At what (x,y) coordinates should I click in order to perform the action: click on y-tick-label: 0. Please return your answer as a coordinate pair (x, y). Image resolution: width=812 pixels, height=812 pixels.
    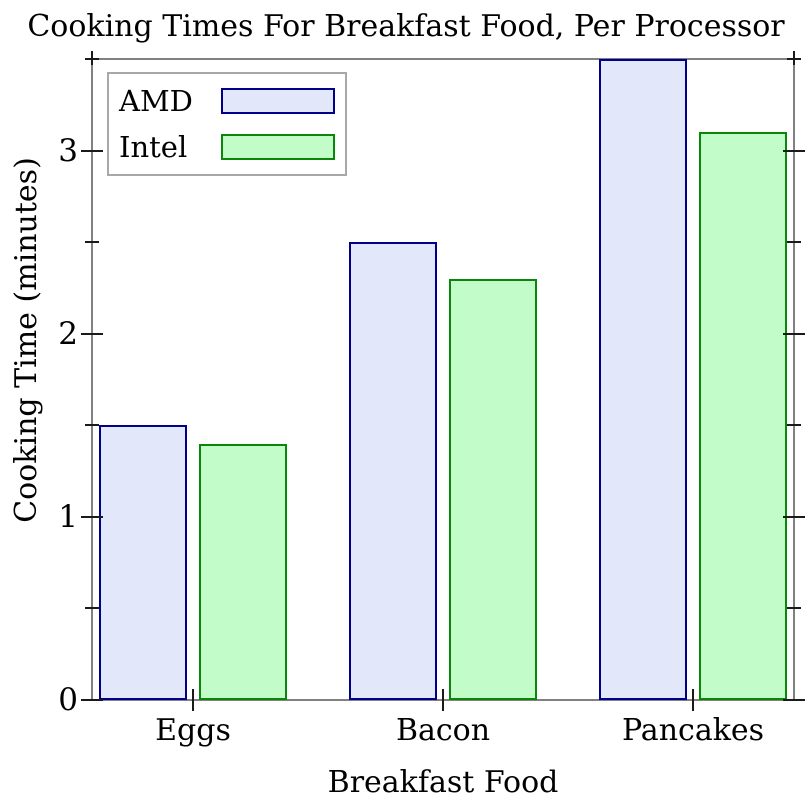
    Looking at the image, I should click on (68, 700).